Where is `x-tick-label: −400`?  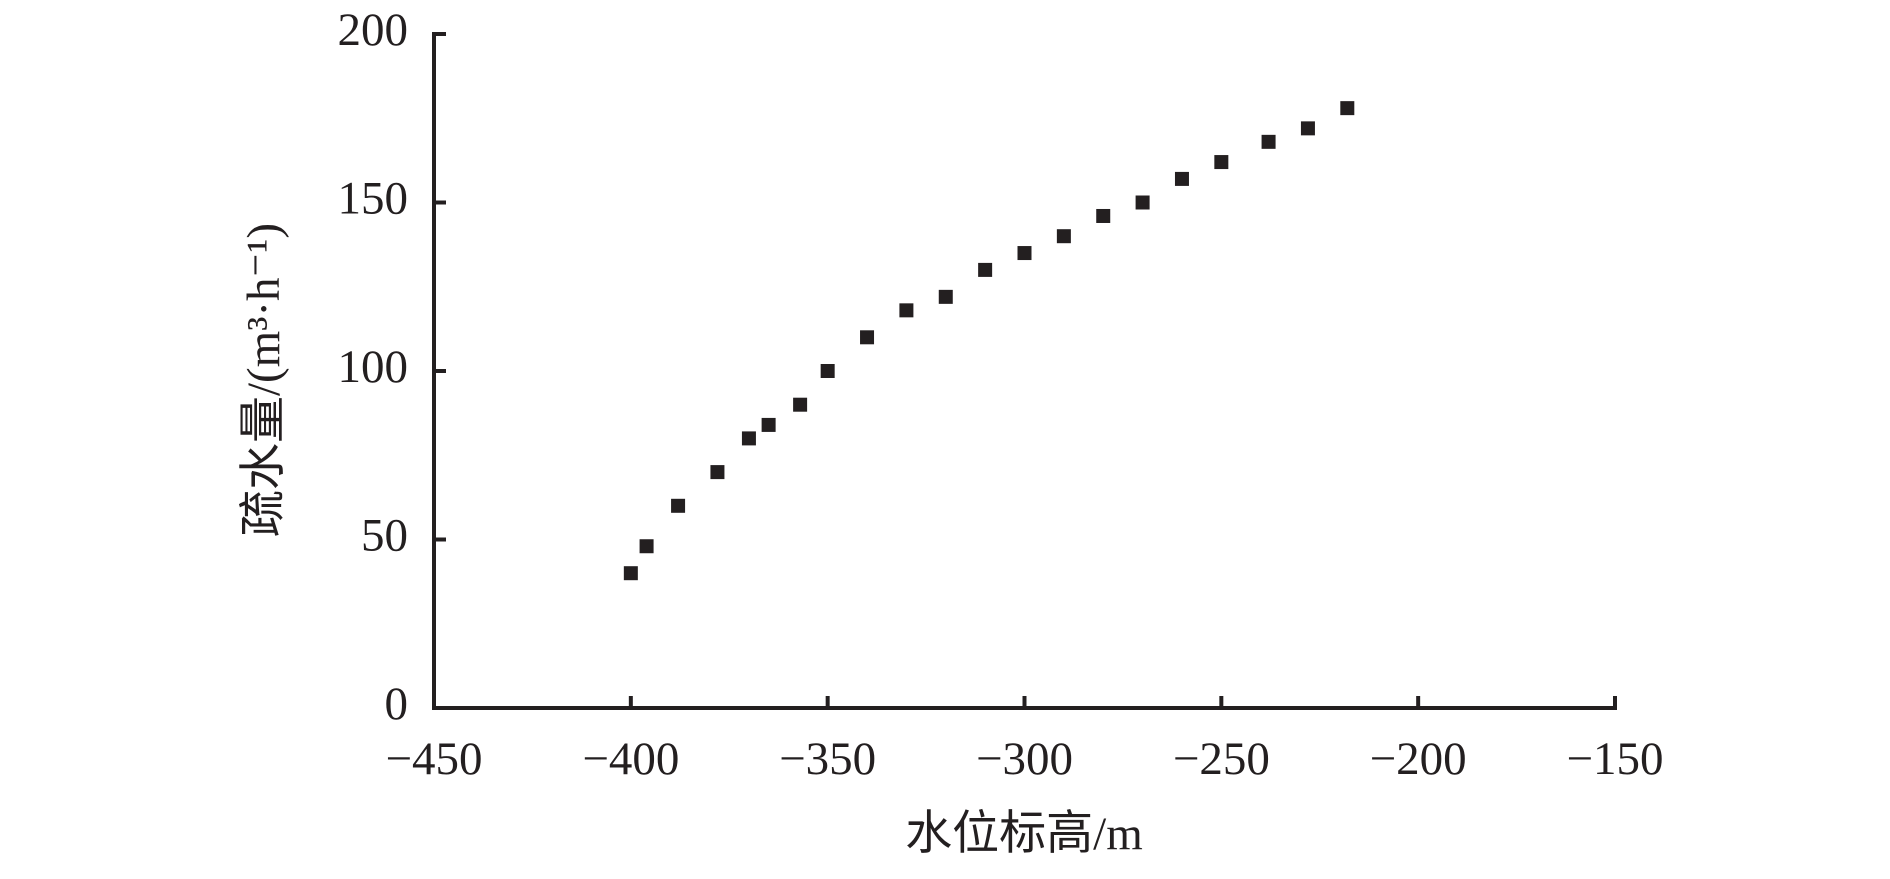 x-tick-label: −400 is located at coordinates (630, 759).